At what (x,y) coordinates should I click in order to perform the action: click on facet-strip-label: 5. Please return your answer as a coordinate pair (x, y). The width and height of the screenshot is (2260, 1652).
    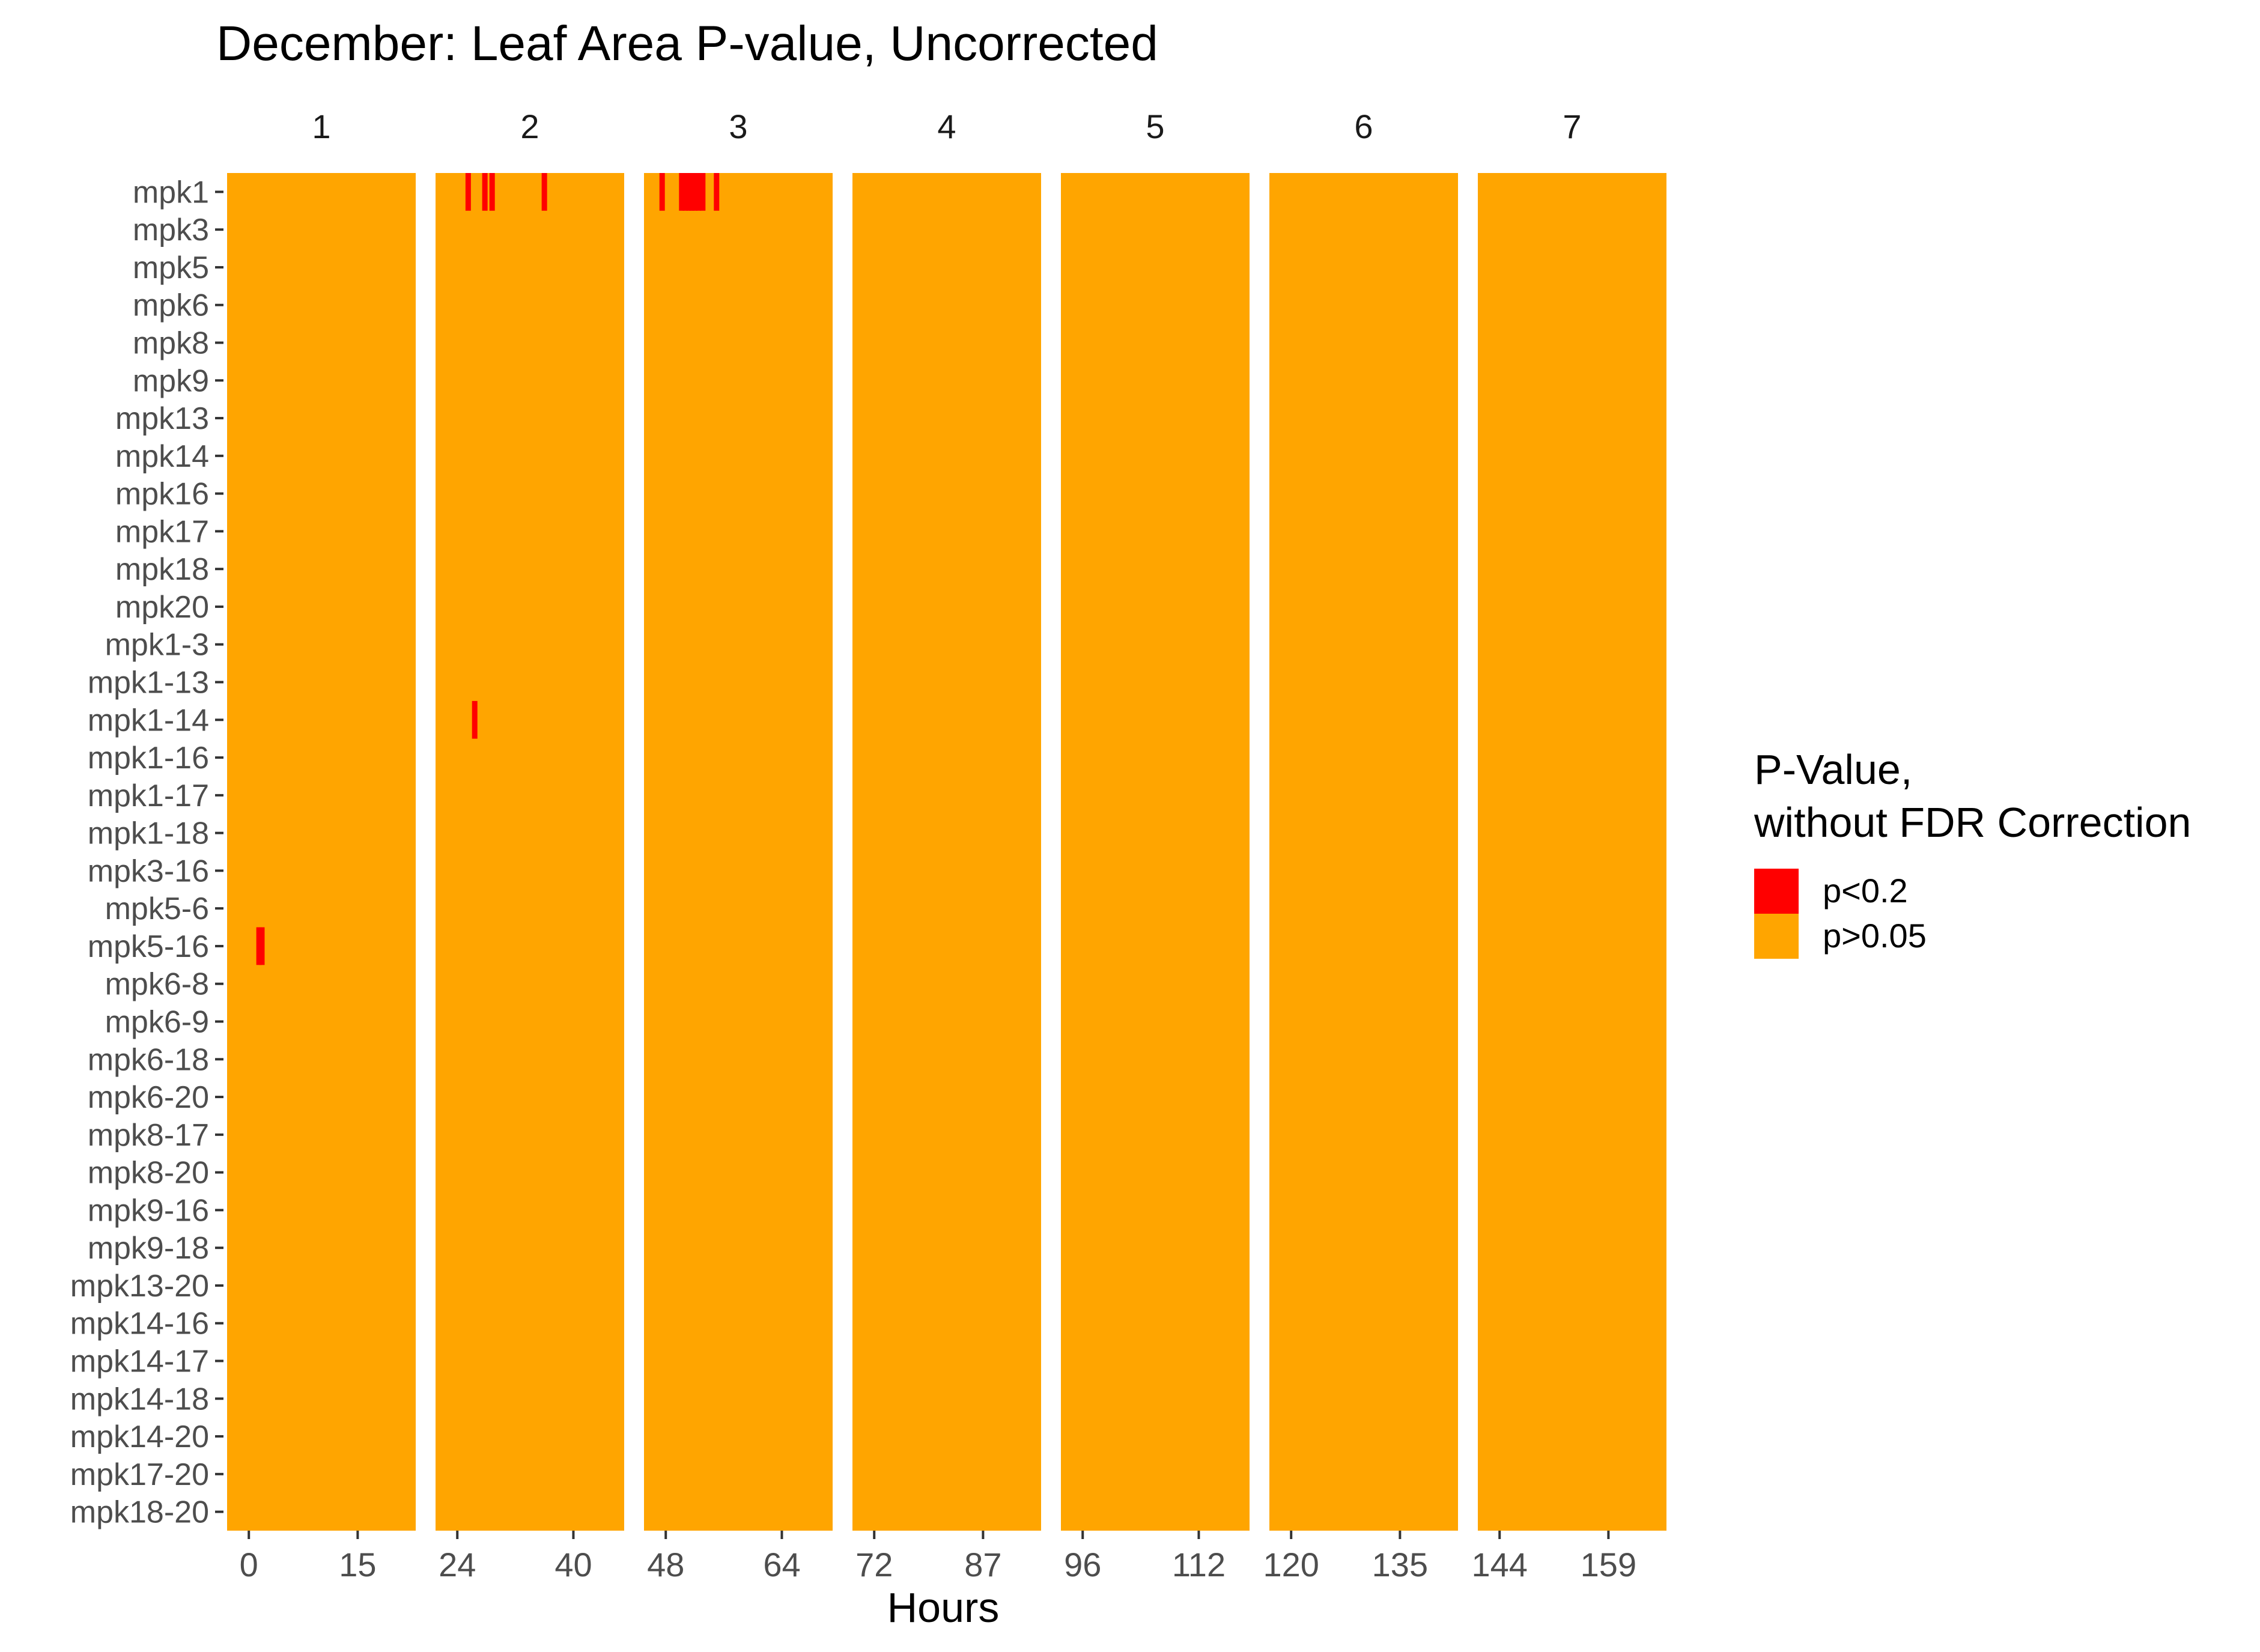
    Looking at the image, I should click on (1155, 126).